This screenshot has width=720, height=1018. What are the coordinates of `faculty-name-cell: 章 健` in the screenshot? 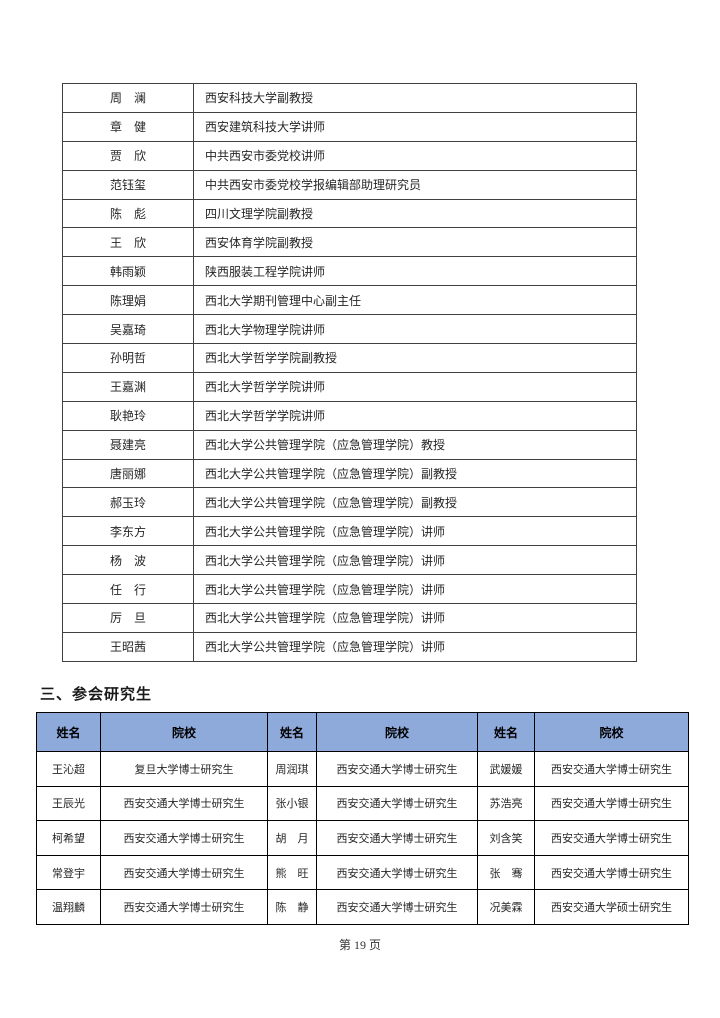 It's located at (128, 126).